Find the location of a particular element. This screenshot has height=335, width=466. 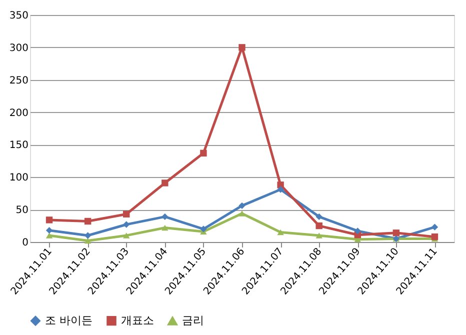

y-tick-label: 250 is located at coordinates (18, 80).